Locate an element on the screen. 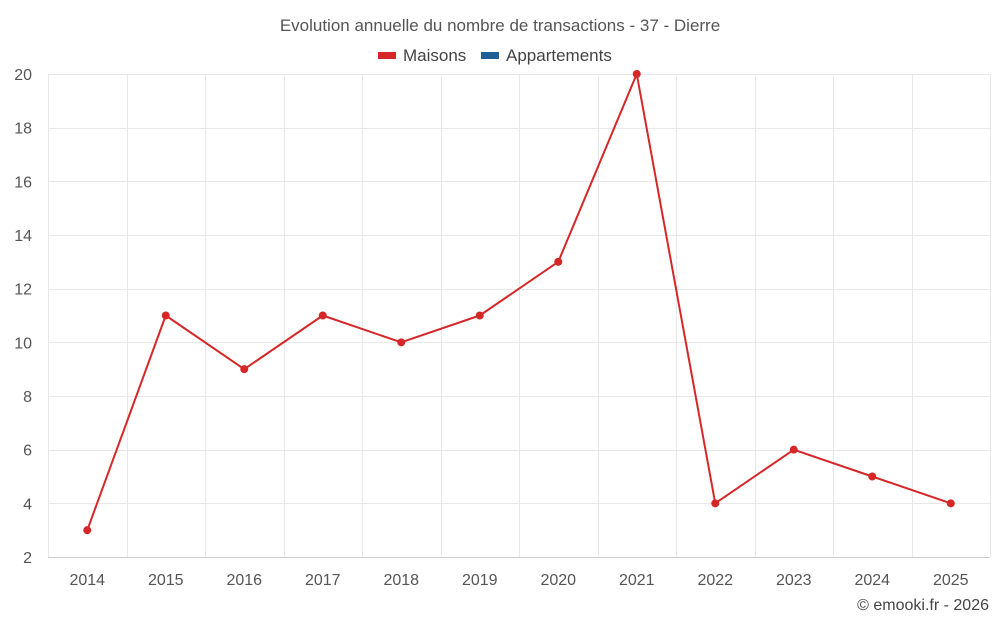 This screenshot has height=625, width=1000. data-point-maisons-2023 is located at coordinates (793, 449).